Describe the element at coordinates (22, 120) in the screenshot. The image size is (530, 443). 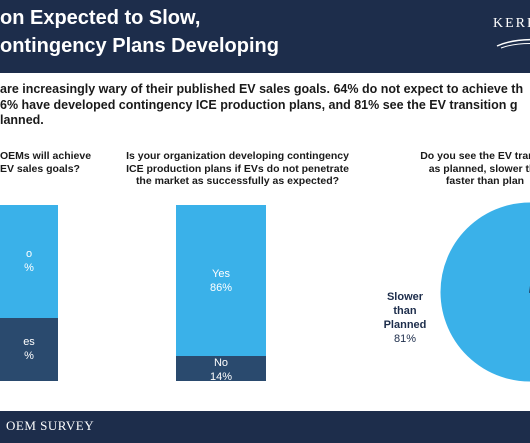
I see `summary-line-3: lanned.` at that location.